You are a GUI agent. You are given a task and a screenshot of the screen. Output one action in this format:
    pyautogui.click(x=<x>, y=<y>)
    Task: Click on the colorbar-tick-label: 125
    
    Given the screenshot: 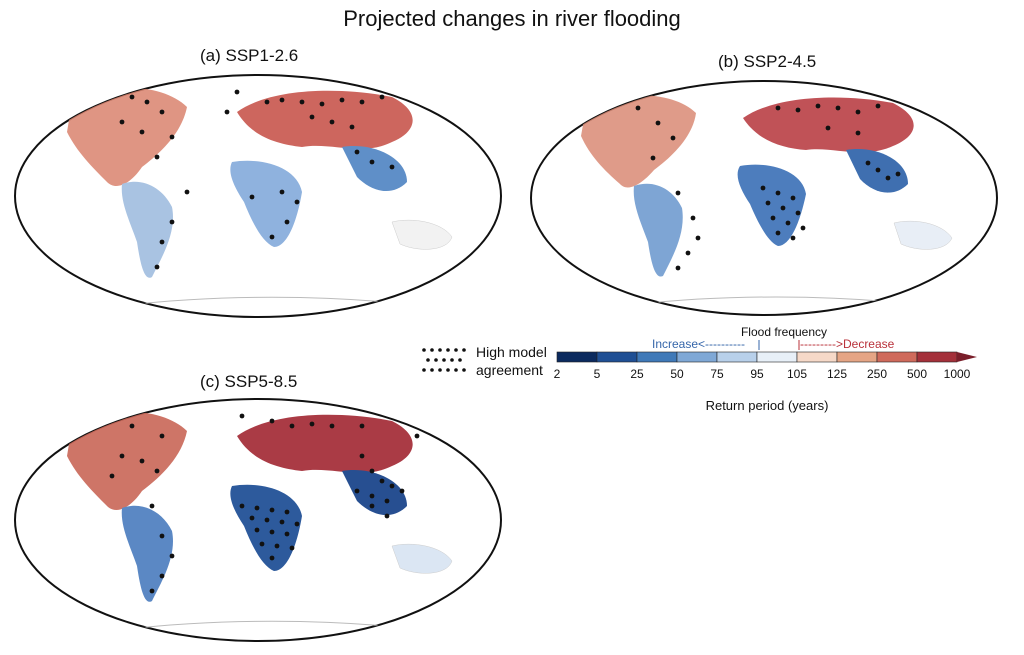 What is the action you would take?
    pyautogui.click(x=837, y=374)
    